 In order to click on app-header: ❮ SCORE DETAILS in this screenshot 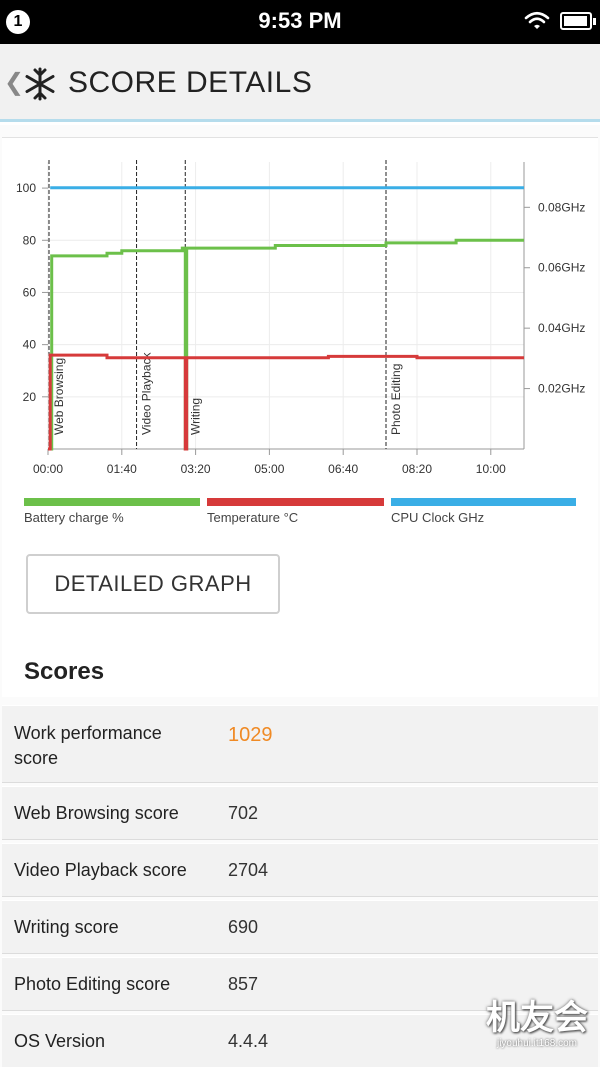, I will do `click(300, 83)`.